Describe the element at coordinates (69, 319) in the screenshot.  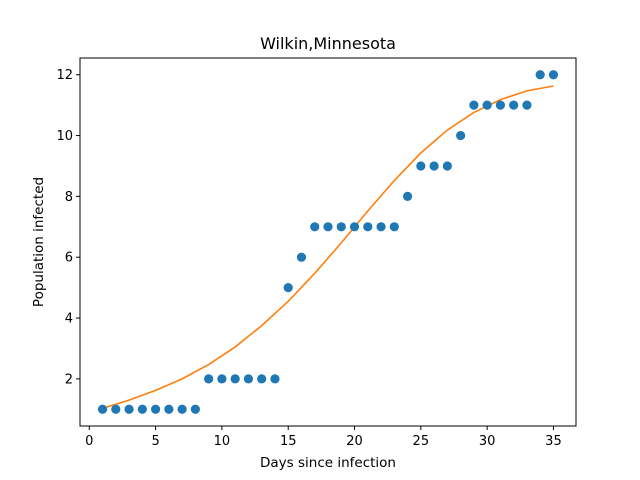
I see `y-tick-label: 4` at that location.